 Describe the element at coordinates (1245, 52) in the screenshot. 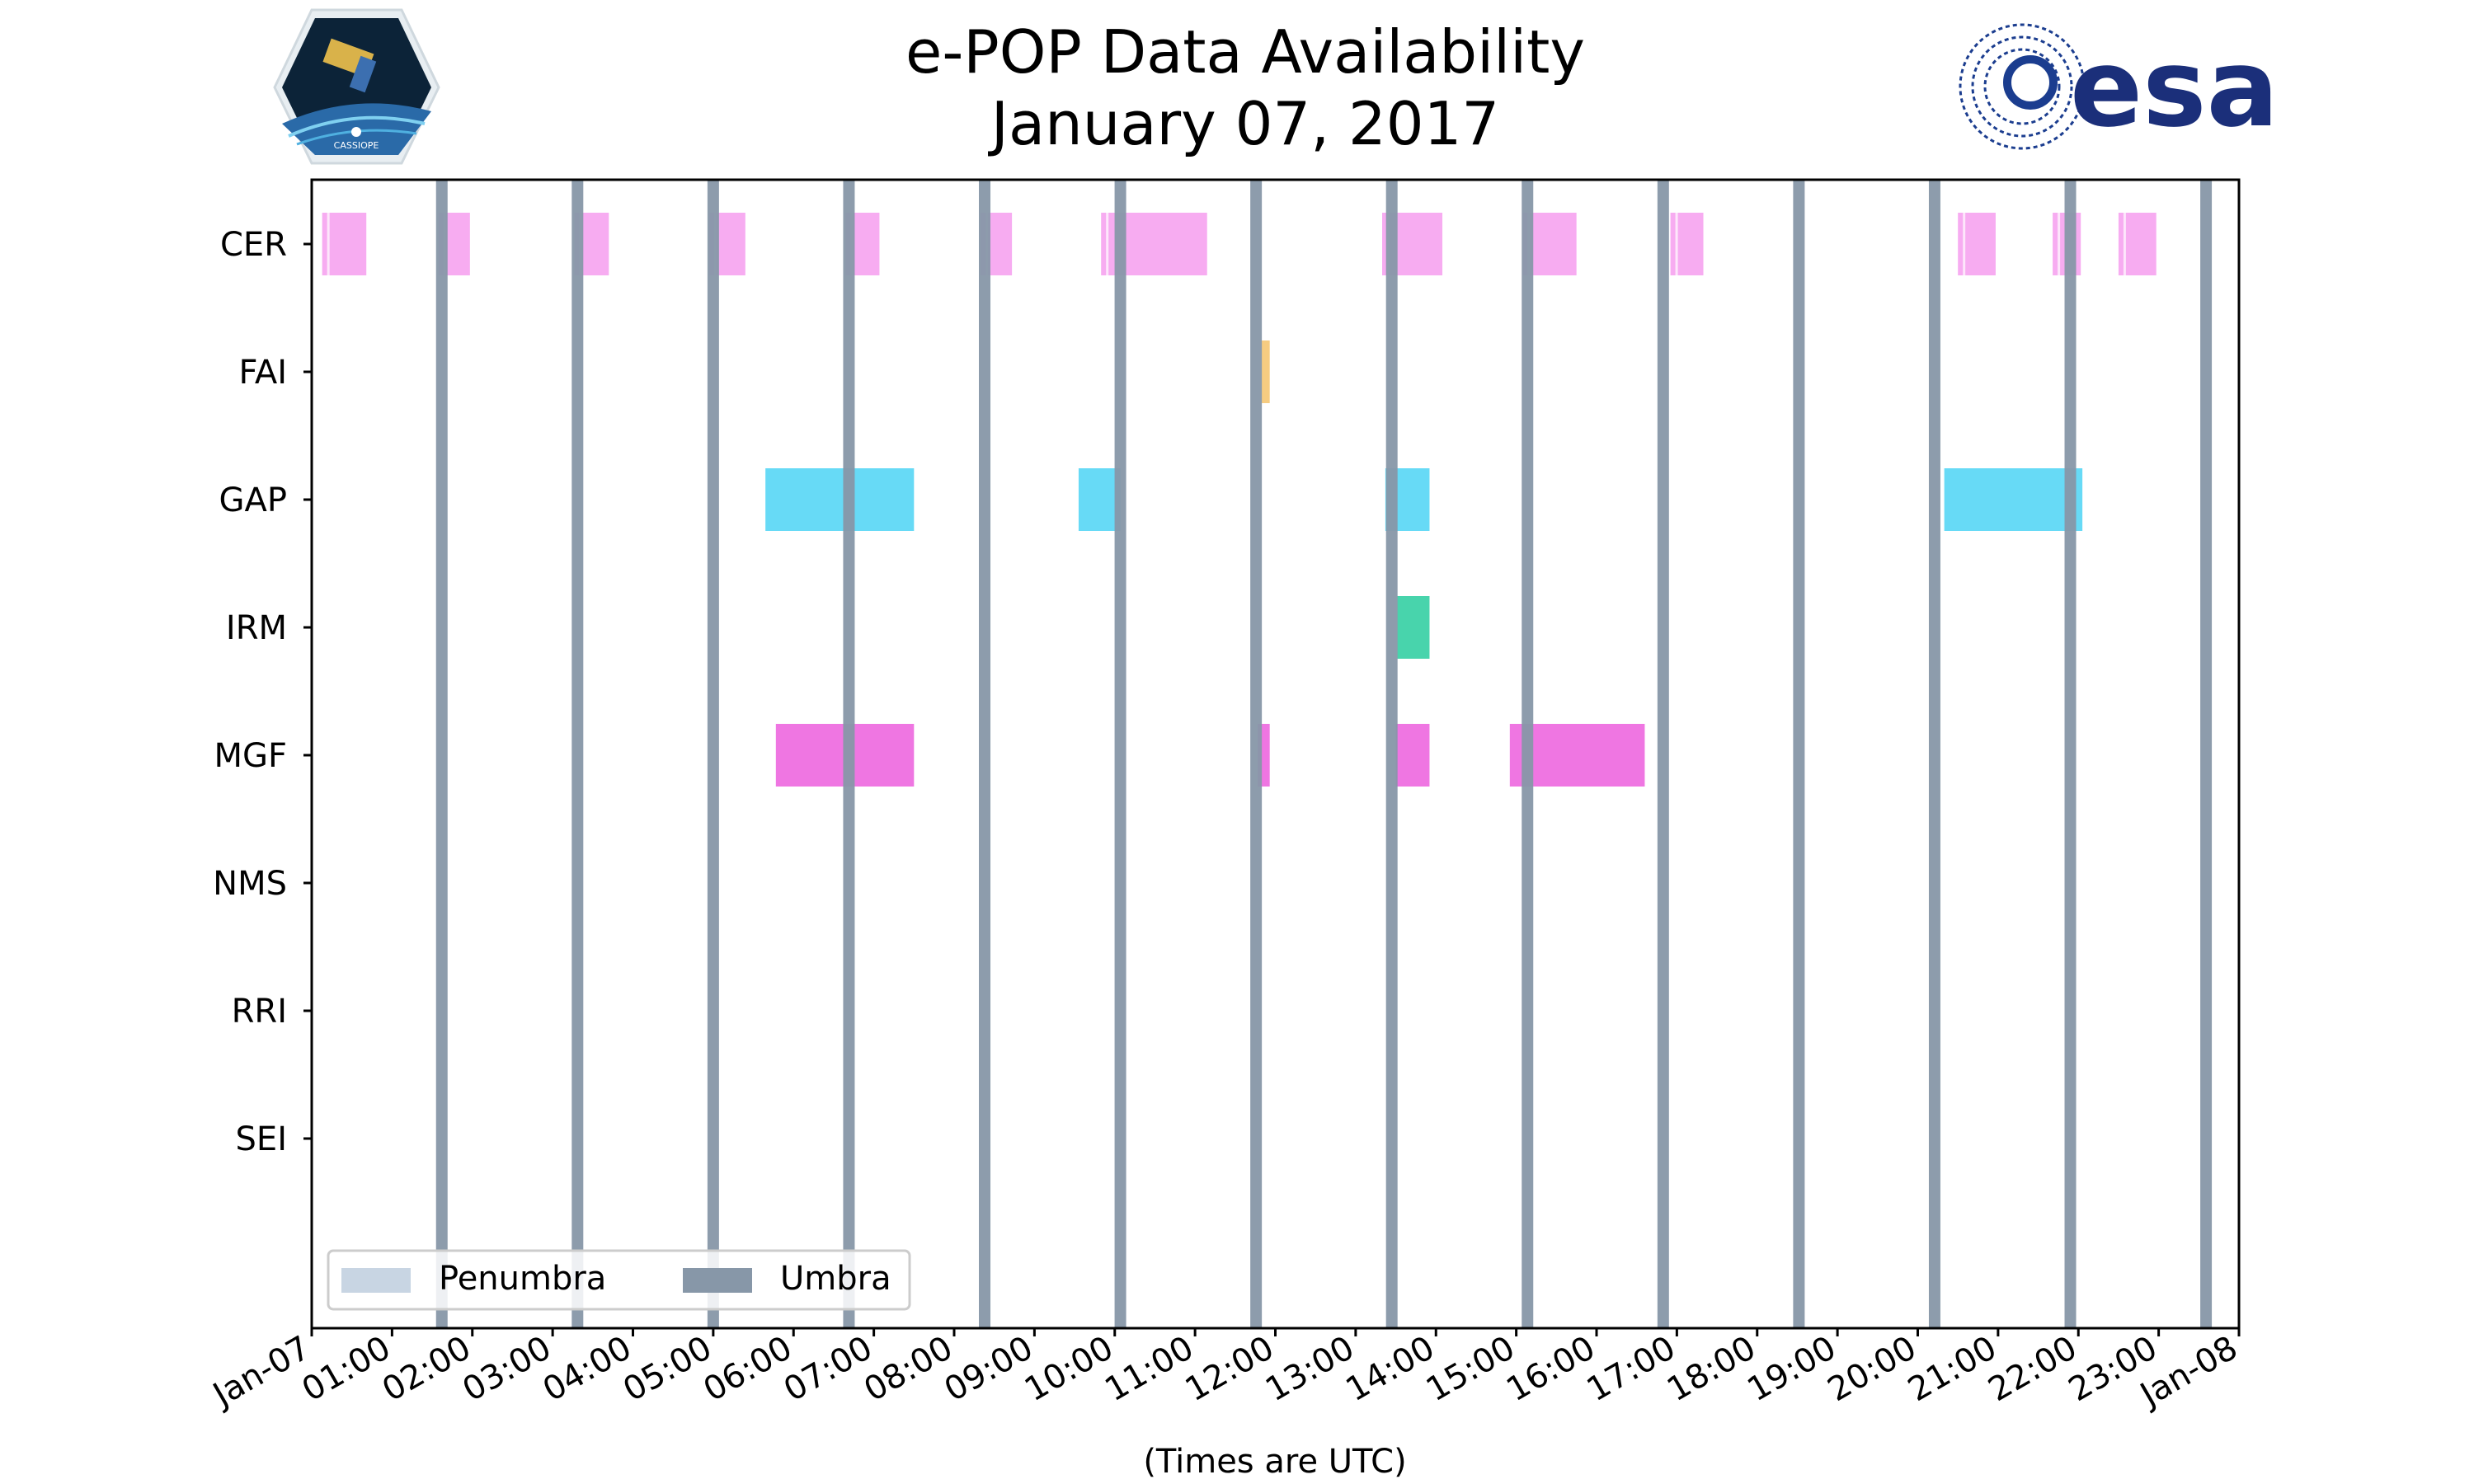

I see `chart-title: e-POP Data Availability` at that location.